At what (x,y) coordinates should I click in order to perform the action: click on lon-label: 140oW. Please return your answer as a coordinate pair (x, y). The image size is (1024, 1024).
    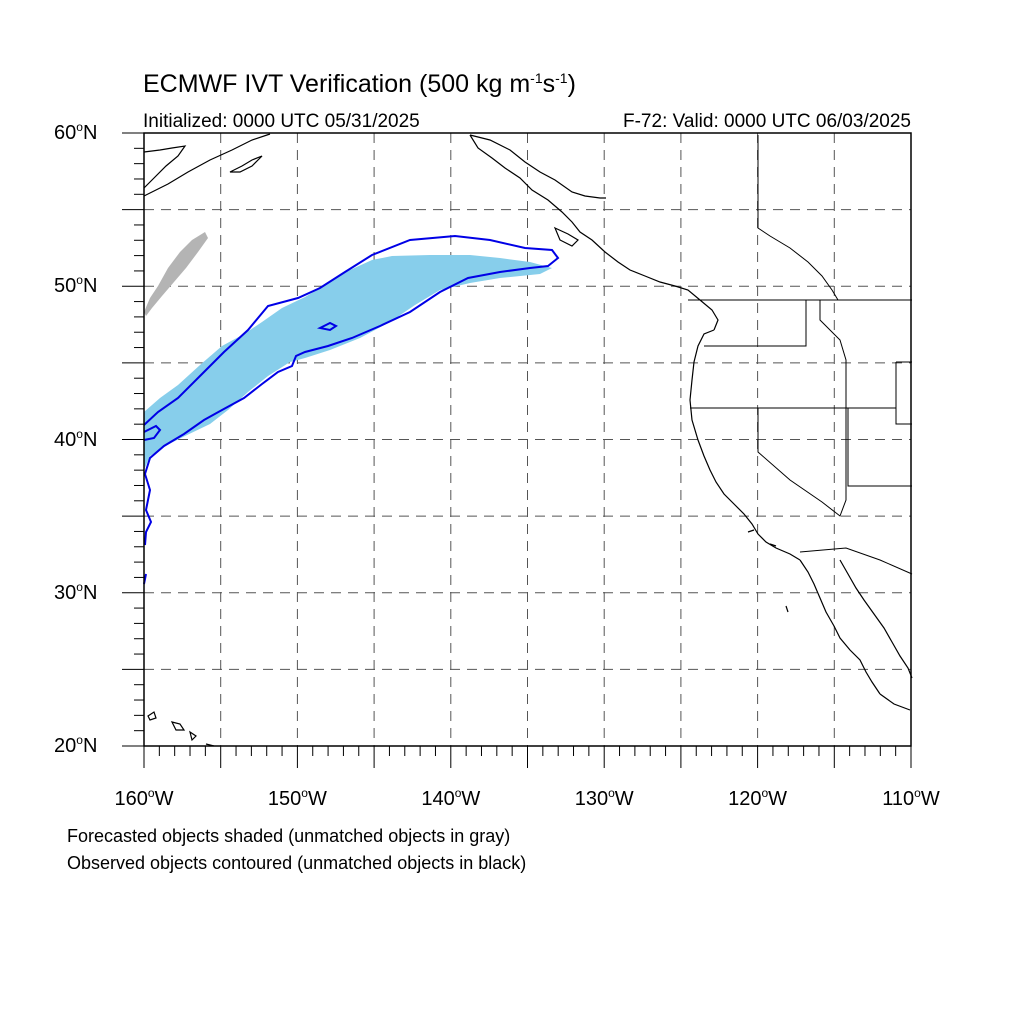
    Looking at the image, I should click on (451, 798).